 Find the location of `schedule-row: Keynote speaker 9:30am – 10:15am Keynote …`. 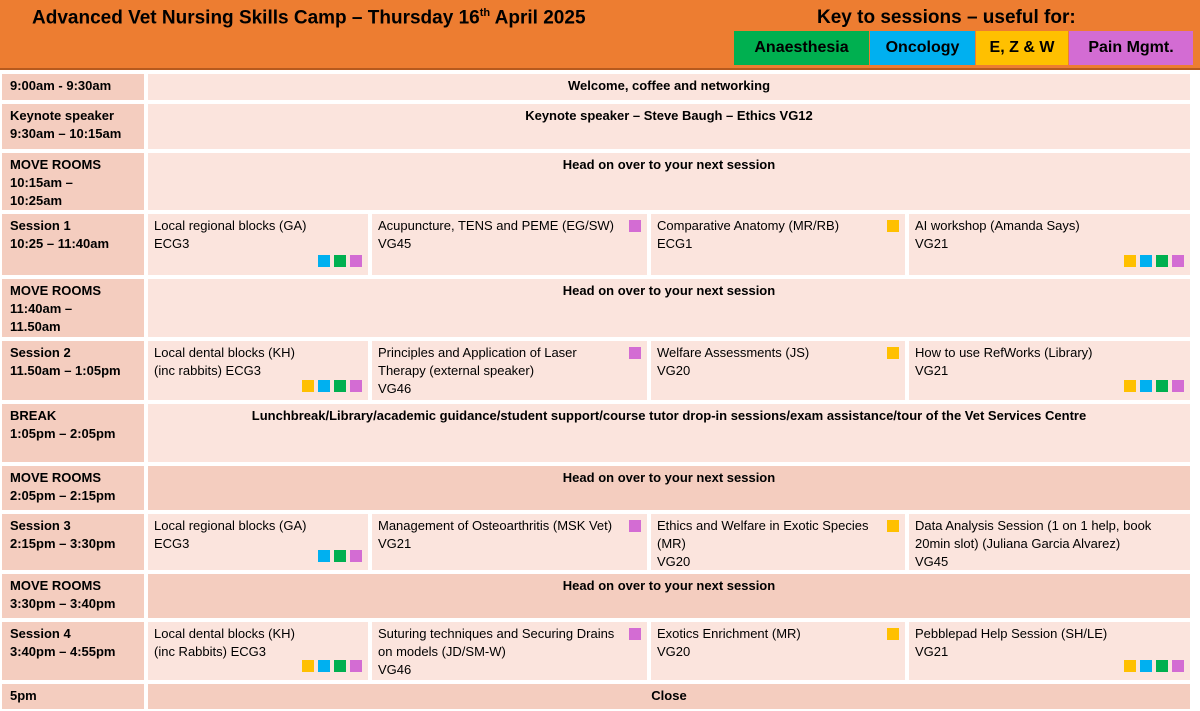

schedule-row: Keynote speaker 9:30am – 10:15am Keynote … is located at coordinates (600, 126).